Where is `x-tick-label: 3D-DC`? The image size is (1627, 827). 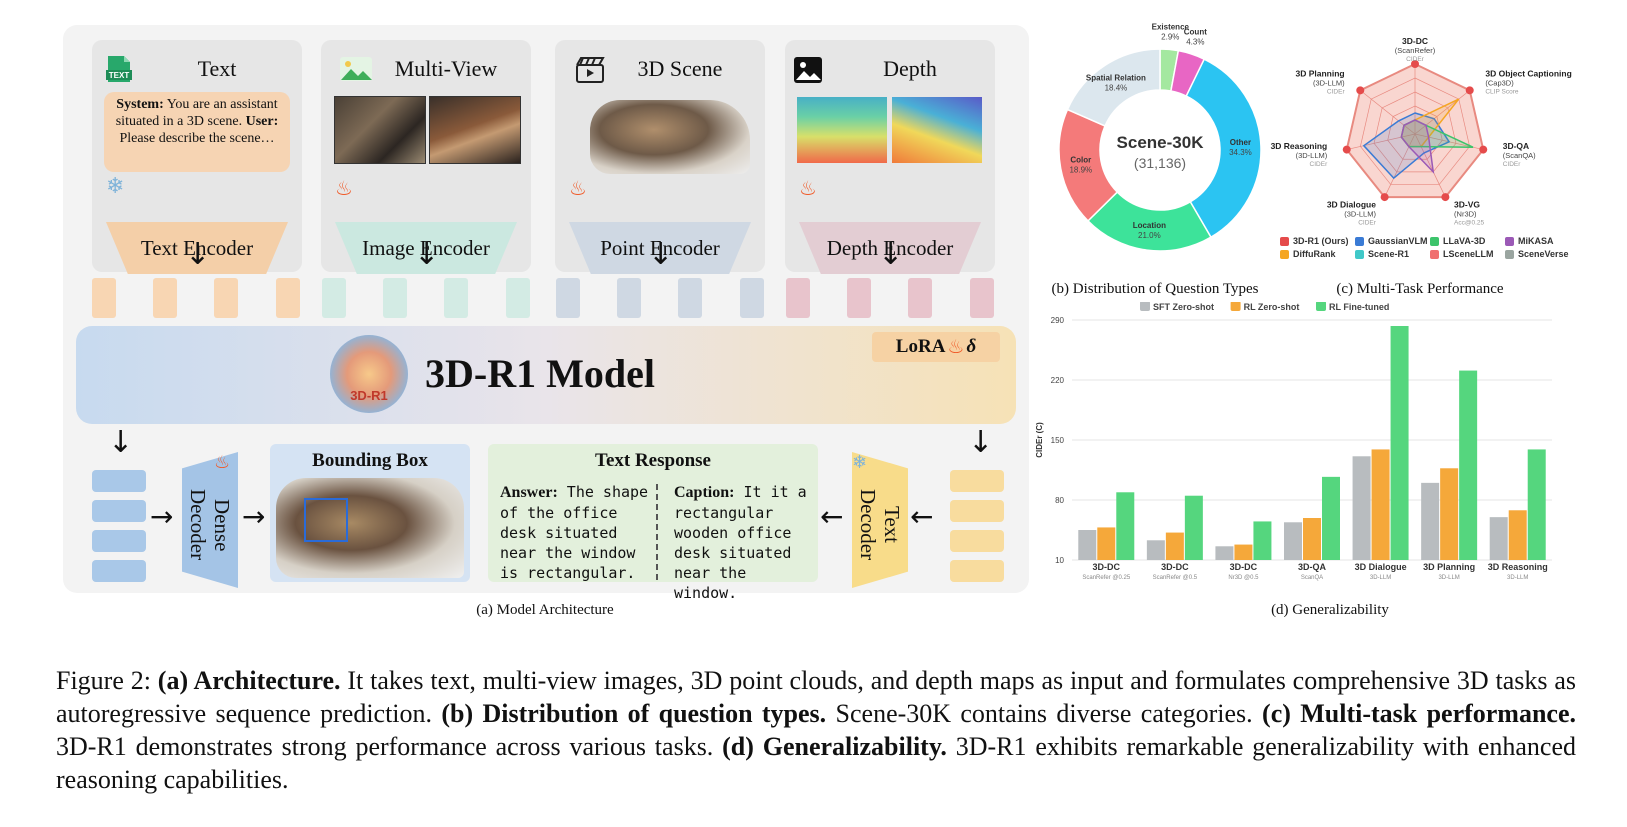
x-tick-label: 3D-DC is located at coordinates (1244, 567).